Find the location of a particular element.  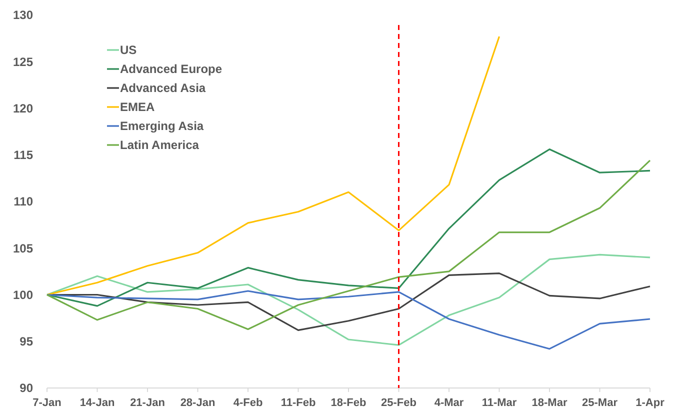

x-tick-label: 18-Feb is located at coordinates (348, 403).